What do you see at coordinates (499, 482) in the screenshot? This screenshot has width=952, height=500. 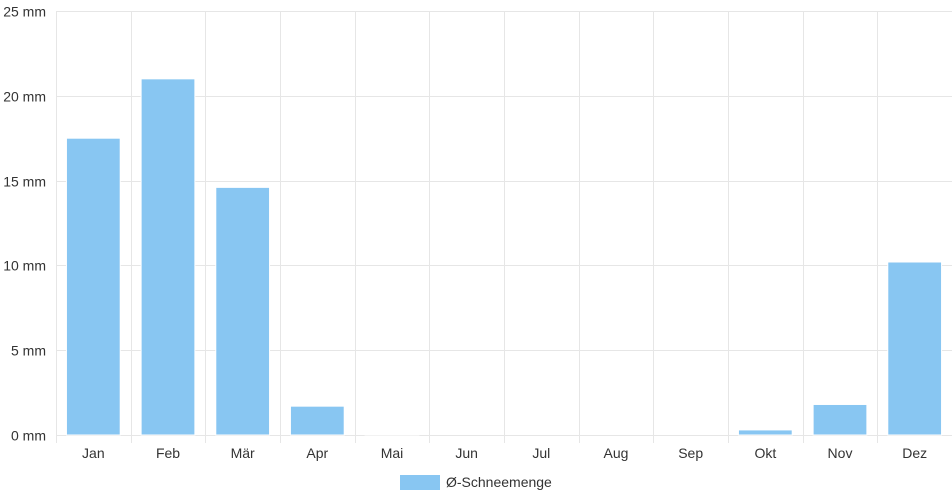 I see `legend-label: Ø-Schneemenge` at bounding box center [499, 482].